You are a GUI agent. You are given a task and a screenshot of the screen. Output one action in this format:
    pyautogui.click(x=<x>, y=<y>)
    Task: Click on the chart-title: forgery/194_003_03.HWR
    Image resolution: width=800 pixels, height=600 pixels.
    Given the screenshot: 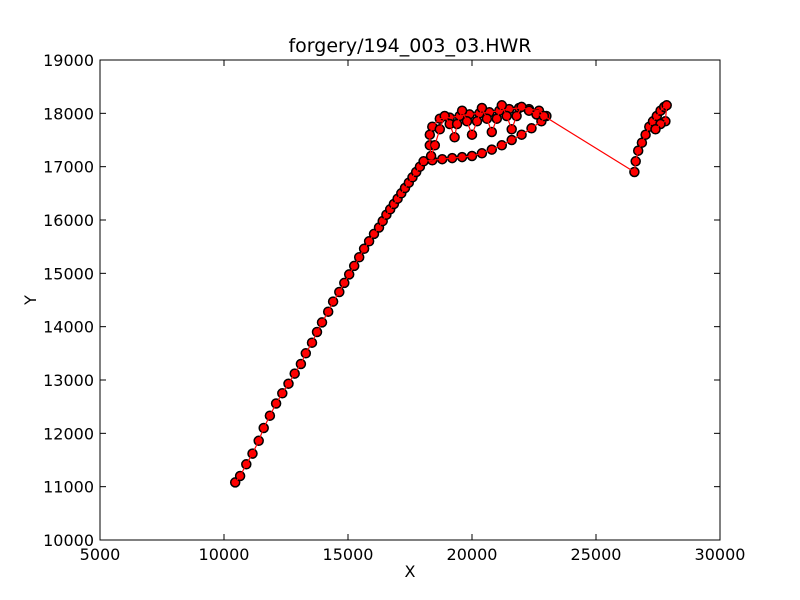 What is the action you would take?
    pyautogui.click(x=409, y=46)
    